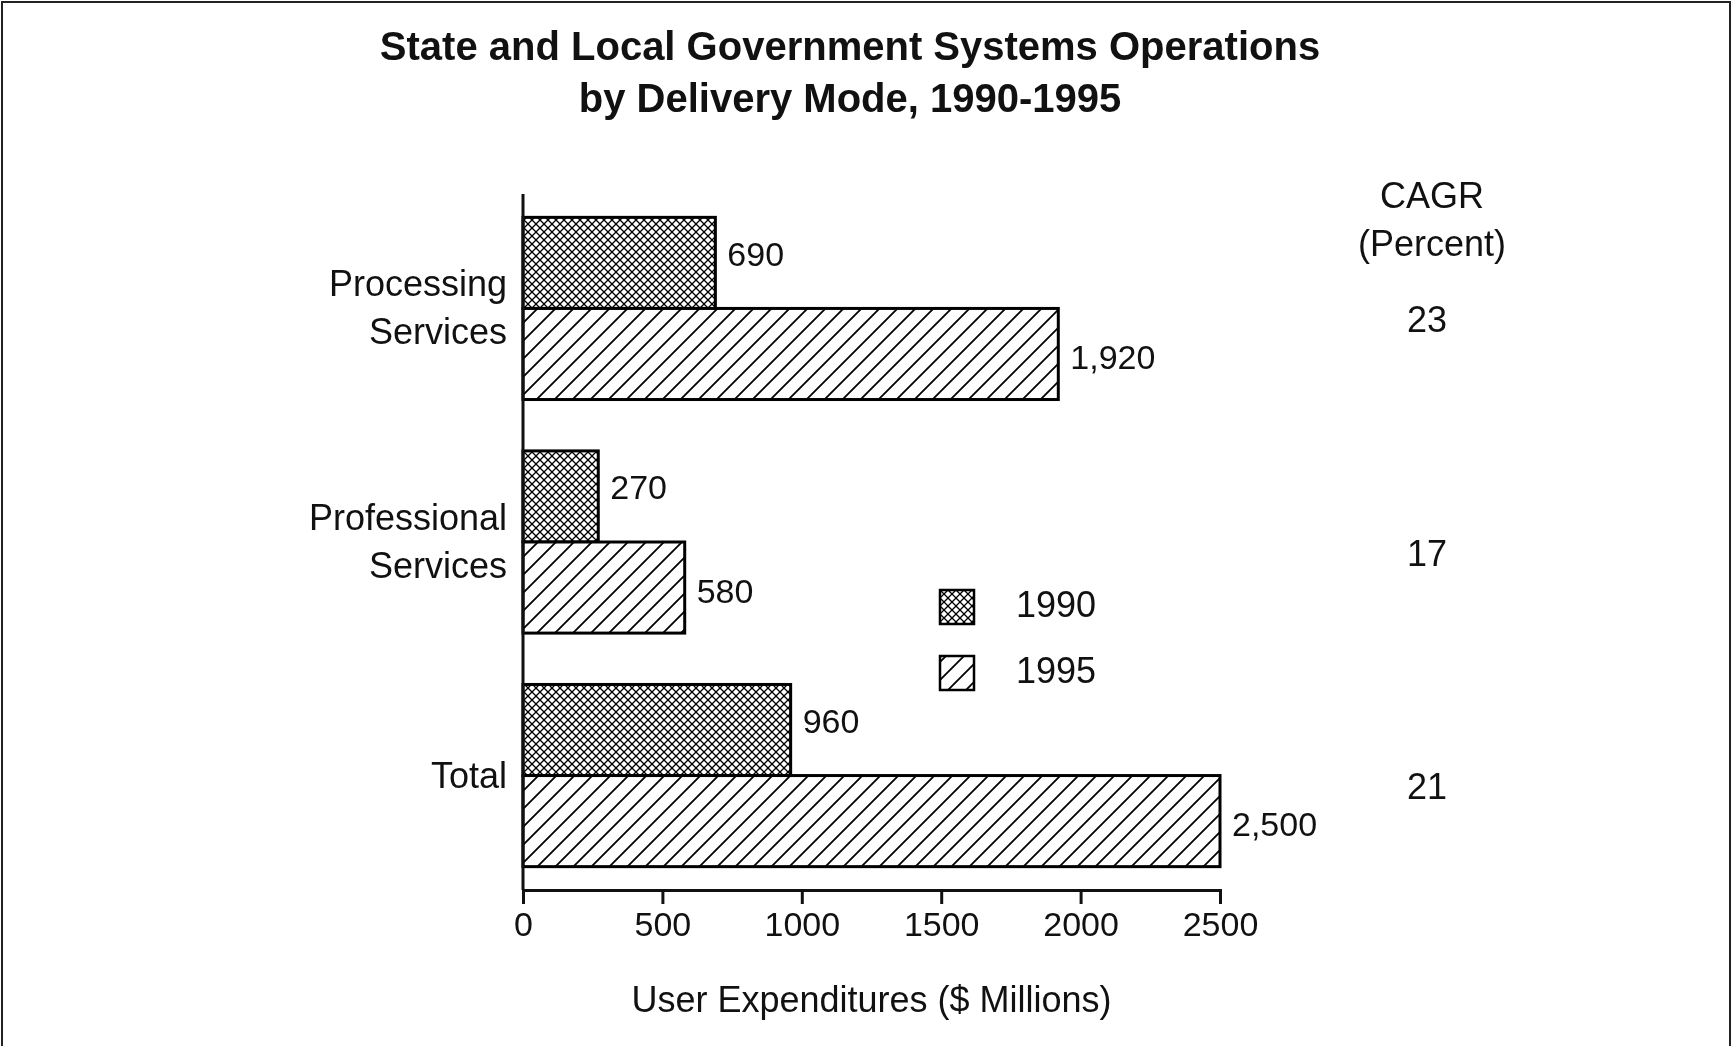 The image size is (1734, 1046). What do you see at coordinates (802, 924) in the screenshot?
I see `x-tick-label: 1000` at bounding box center [802, 924].